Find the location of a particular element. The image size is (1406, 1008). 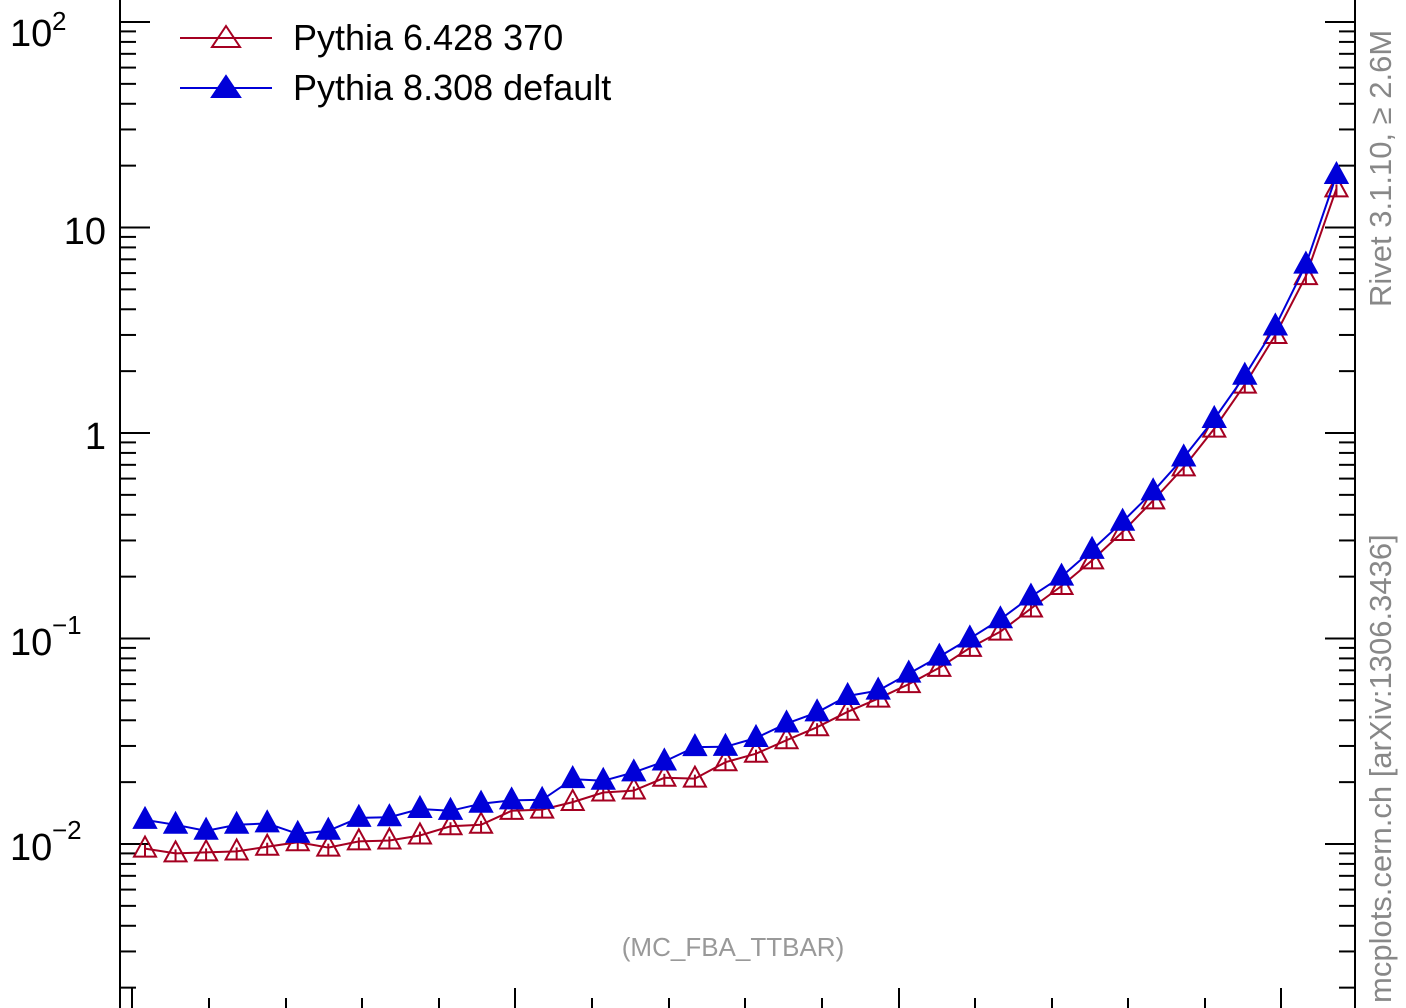

side-label-mcplots: mcplots.cern.ch [arXiv:1306.3436] is located at coordinates (1380, 768).